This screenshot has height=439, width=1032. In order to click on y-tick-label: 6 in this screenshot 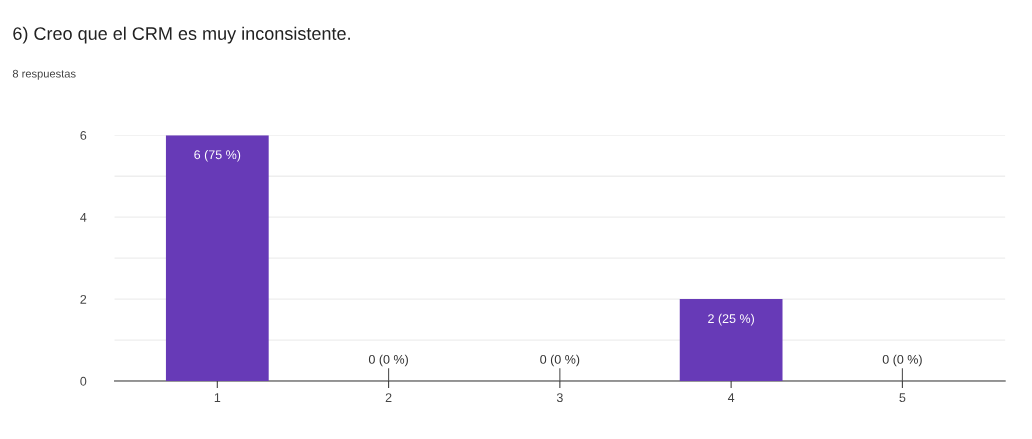, I will do `click(83, 135)`.